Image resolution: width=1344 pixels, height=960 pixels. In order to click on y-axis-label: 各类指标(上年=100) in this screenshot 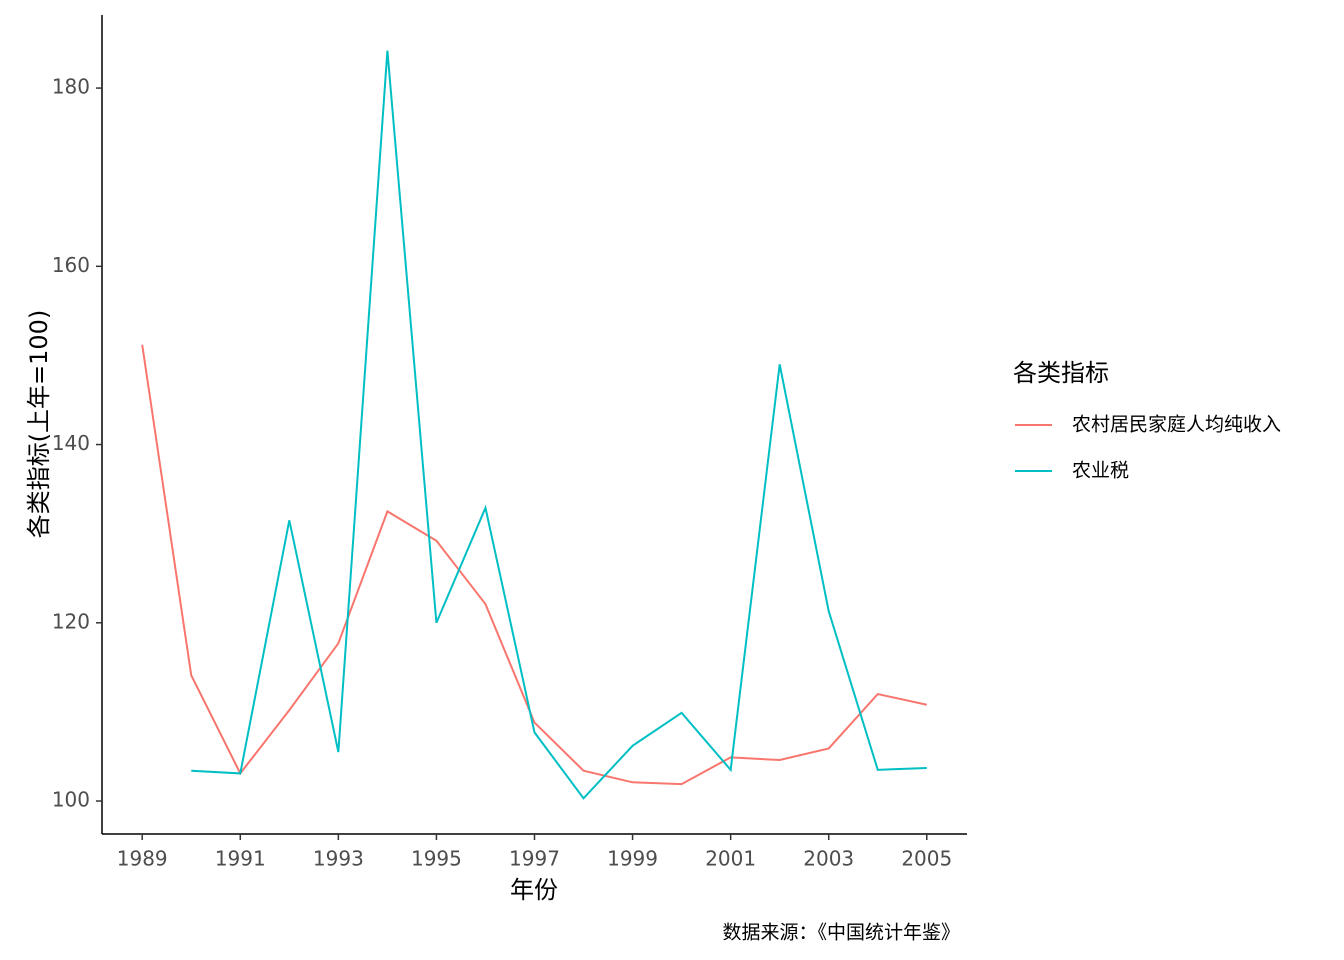, I will do `click(39, 424)`.